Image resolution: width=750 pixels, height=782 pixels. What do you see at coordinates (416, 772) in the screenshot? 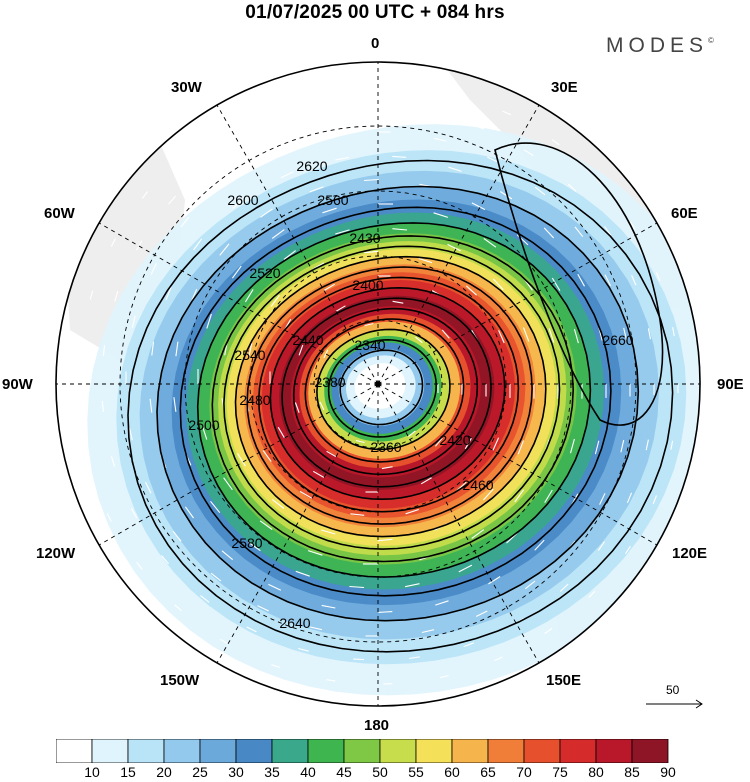
I see `colorbar-tick-label: 55` at bounding box center [416, 772].